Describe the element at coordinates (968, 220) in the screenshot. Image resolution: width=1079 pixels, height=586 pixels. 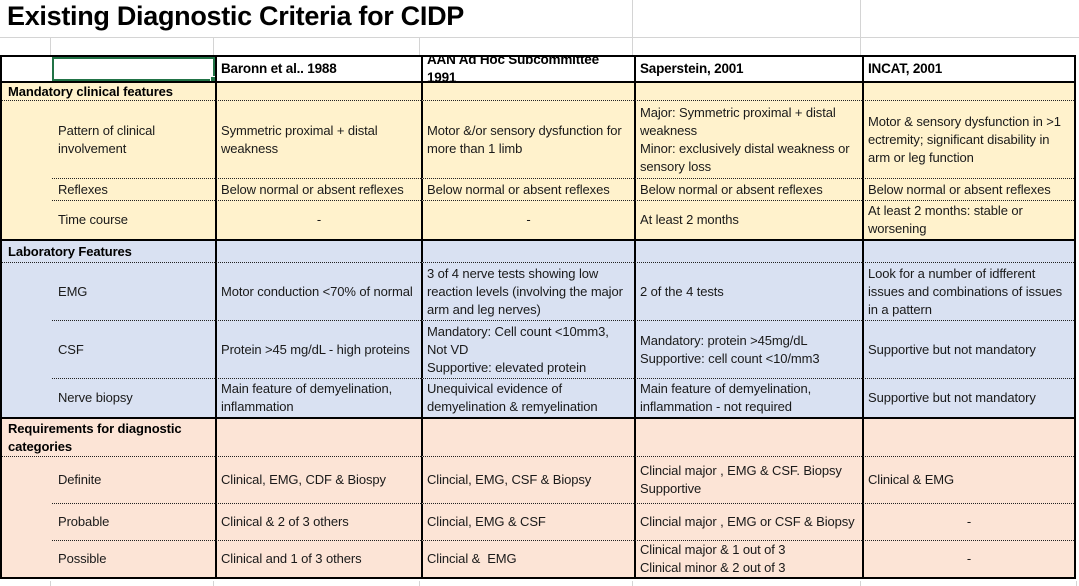
I see `data-cell: At least 2 months: stable or worsening` at that location.